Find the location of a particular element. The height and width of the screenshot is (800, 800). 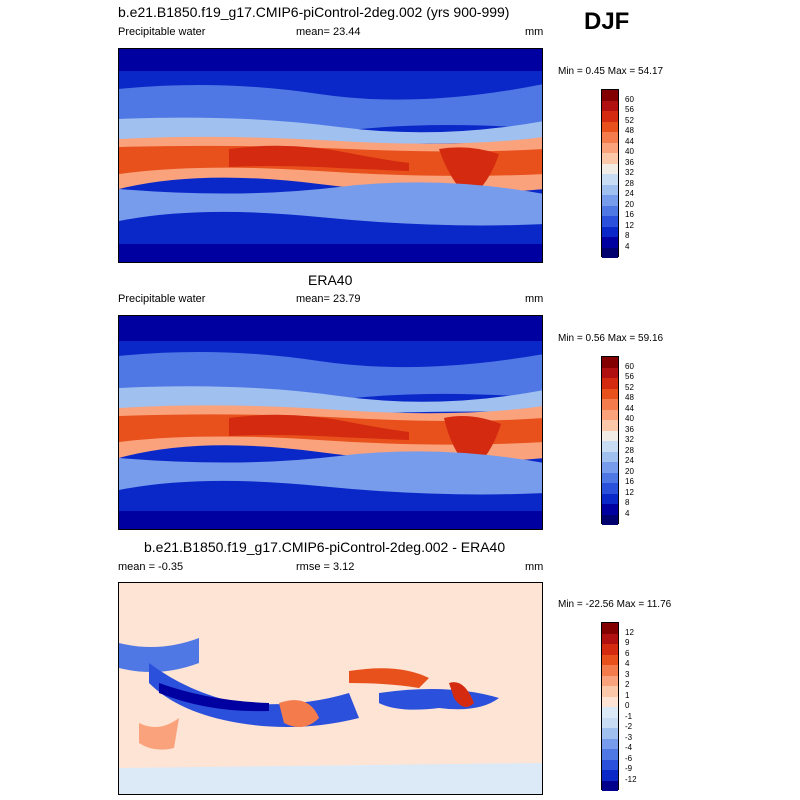

panel-1-mean-label: mean= 23.44 is located at coordinates (328, 32).